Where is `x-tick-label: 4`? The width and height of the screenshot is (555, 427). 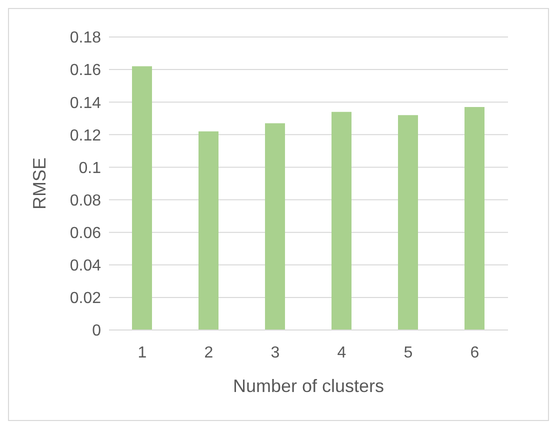
x-tick-label: 4 is located at coordinates (341, 353).